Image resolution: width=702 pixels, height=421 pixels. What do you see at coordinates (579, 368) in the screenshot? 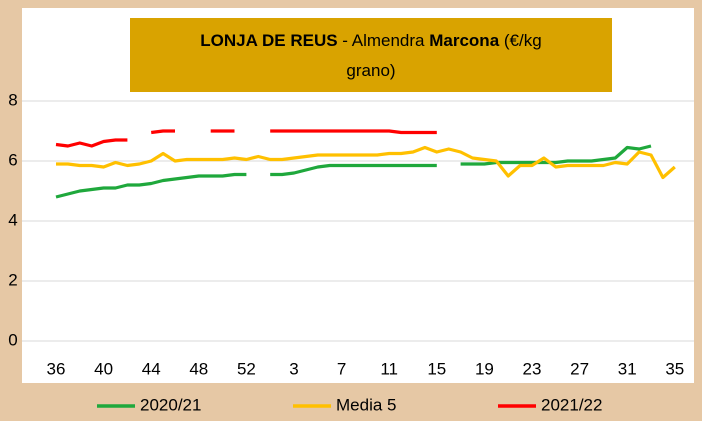
I see `x-tick-label: 27` at bounding box center [579, 368].